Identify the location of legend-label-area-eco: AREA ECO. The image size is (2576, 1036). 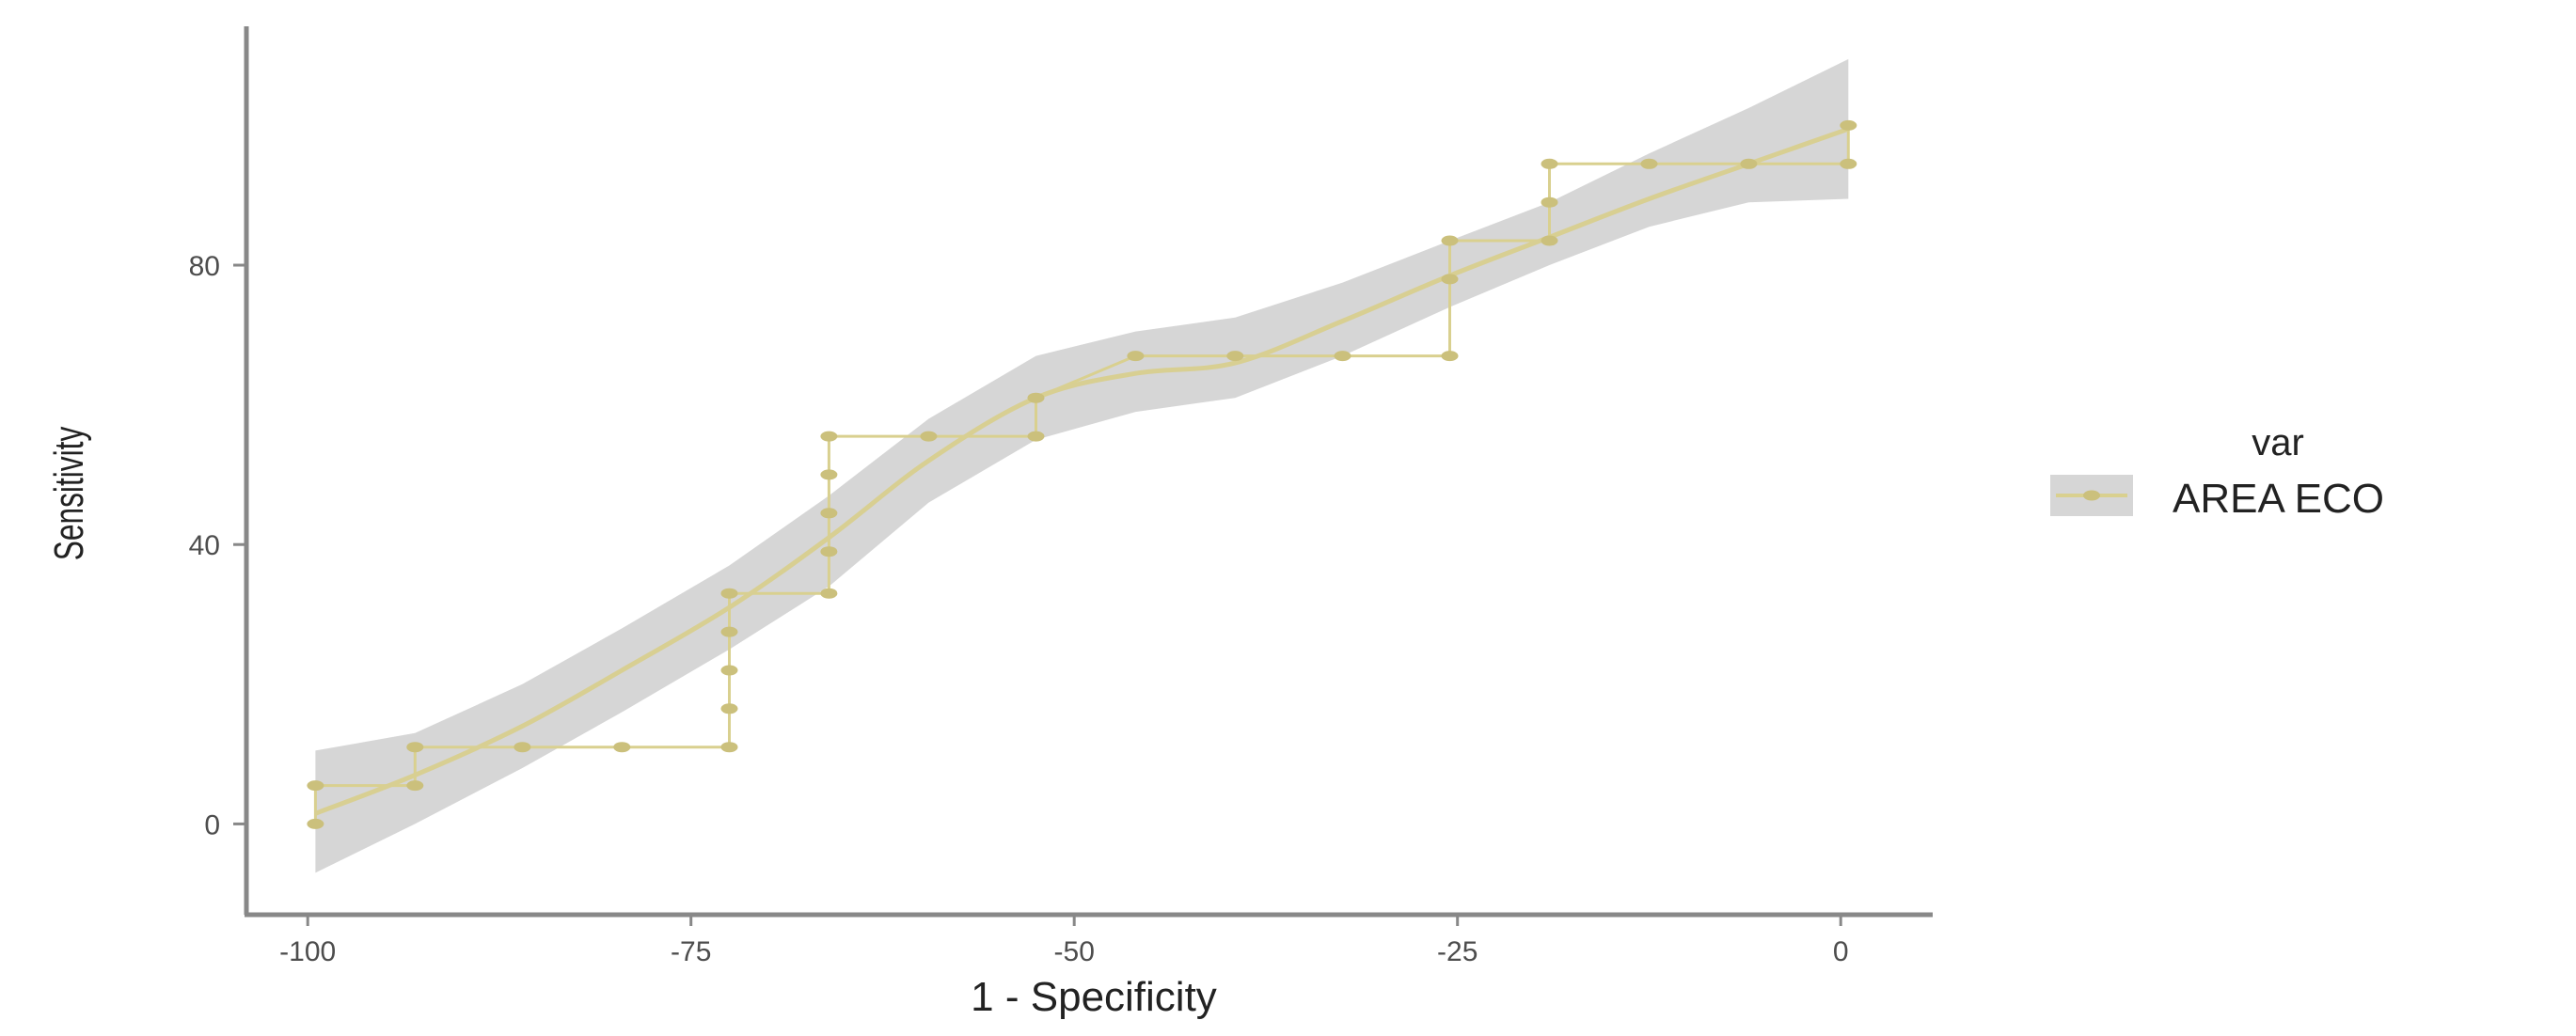
(2278, 499).